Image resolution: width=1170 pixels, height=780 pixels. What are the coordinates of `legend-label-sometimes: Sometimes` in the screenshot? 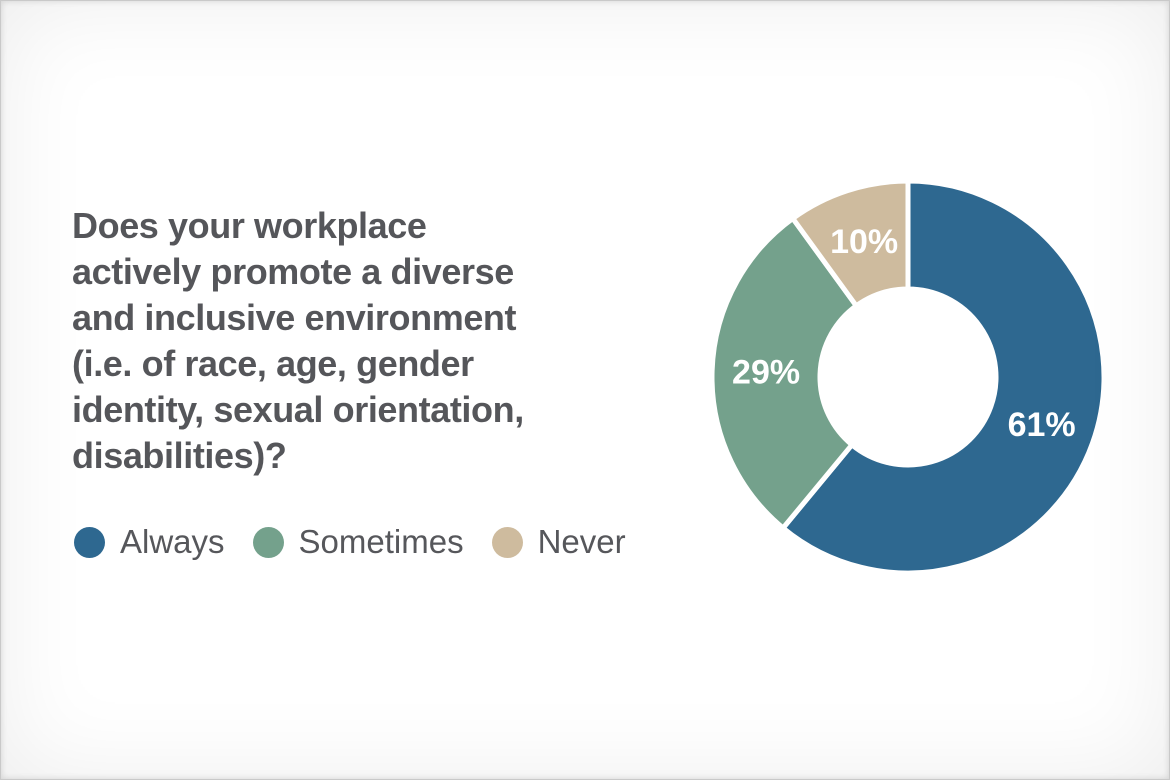 It's located at (381, 541).